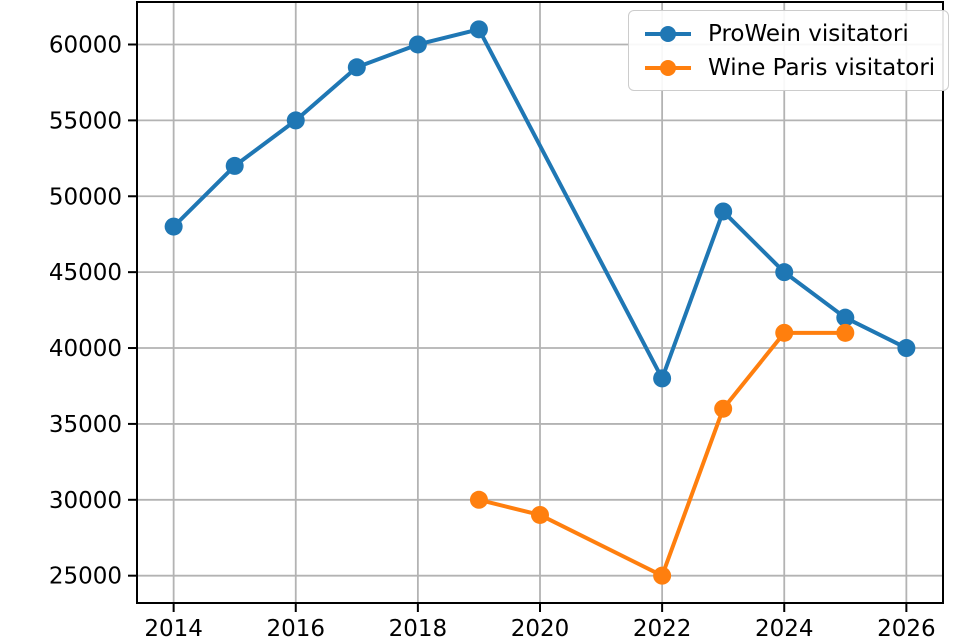 The image size is (960, 640). Describe the element at coordinates (85, 349) in the screenshot. I see `y-tick-label: 40000` at that location.